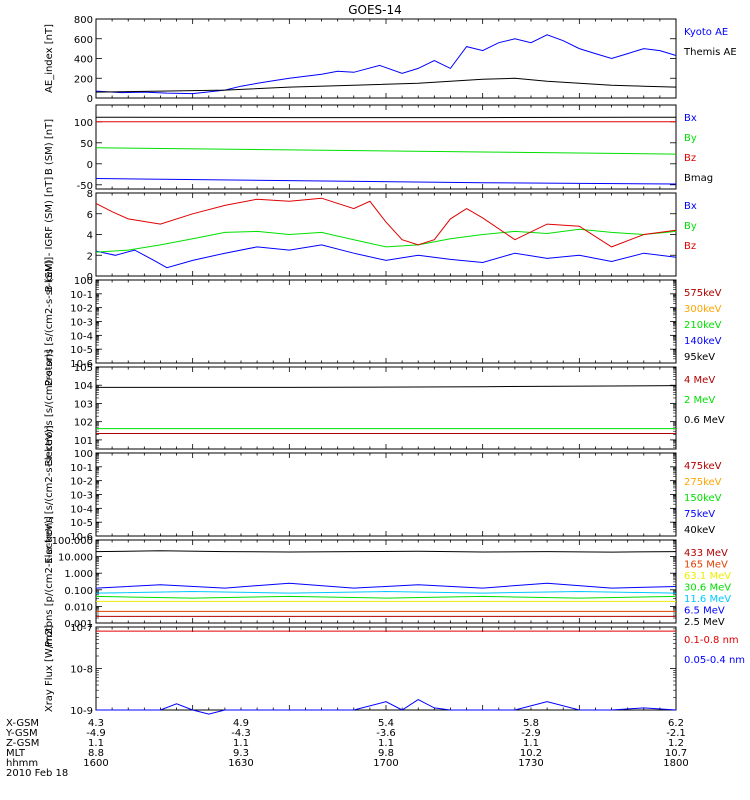 The image size is (750, 800). What do you see at coordinates (676, 723) in the screenshot?
I see `x-axis-value: 6.2` at bounding box center [676, 723].